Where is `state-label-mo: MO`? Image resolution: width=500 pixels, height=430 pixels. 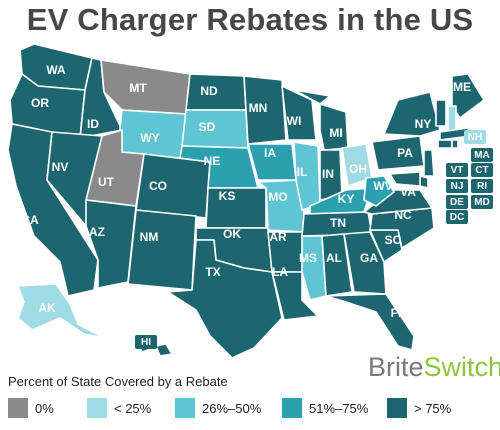 state-label-mo: MO is located at coordinates (277, 197).